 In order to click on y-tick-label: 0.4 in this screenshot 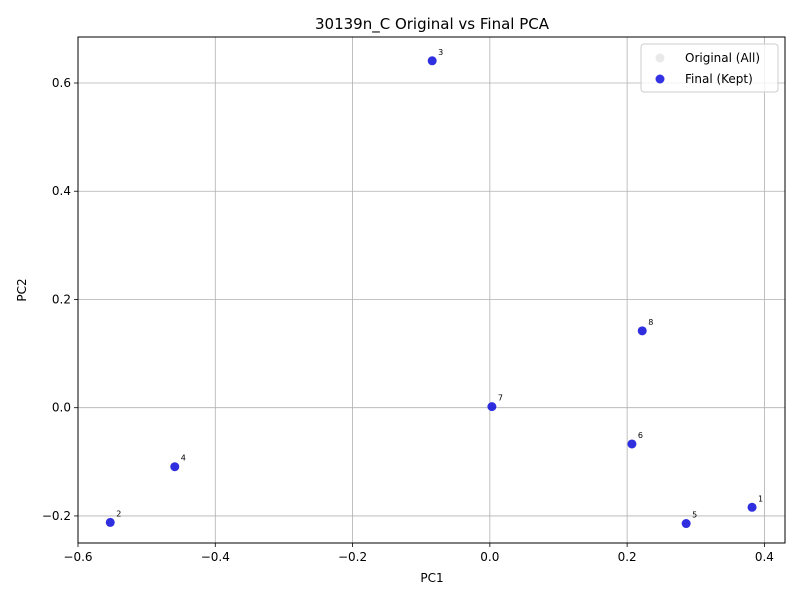, I will do `click(61, 191)`.